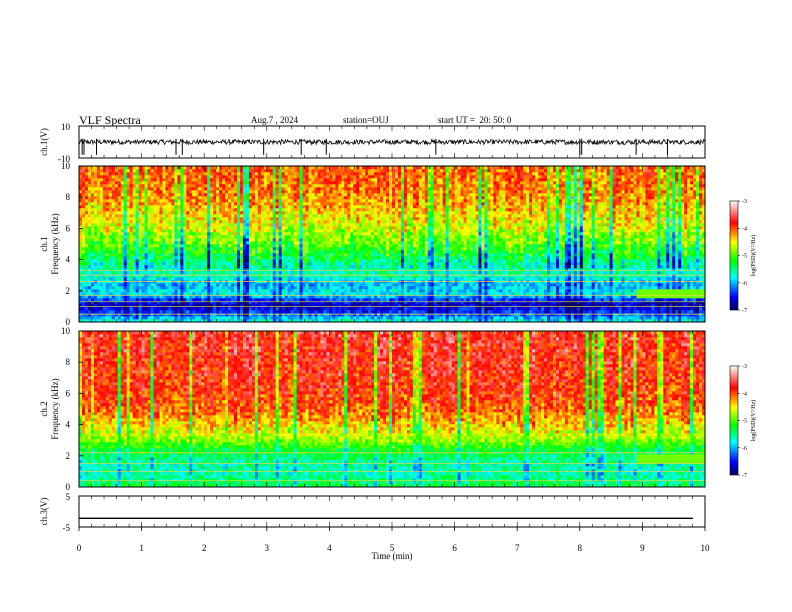 The height and width of the screenshot is (612, 792). What do you see at coordinates (366, 120) in the screenshot?
I see `station-label: station=OUJ` at bounding box center [366, 120].